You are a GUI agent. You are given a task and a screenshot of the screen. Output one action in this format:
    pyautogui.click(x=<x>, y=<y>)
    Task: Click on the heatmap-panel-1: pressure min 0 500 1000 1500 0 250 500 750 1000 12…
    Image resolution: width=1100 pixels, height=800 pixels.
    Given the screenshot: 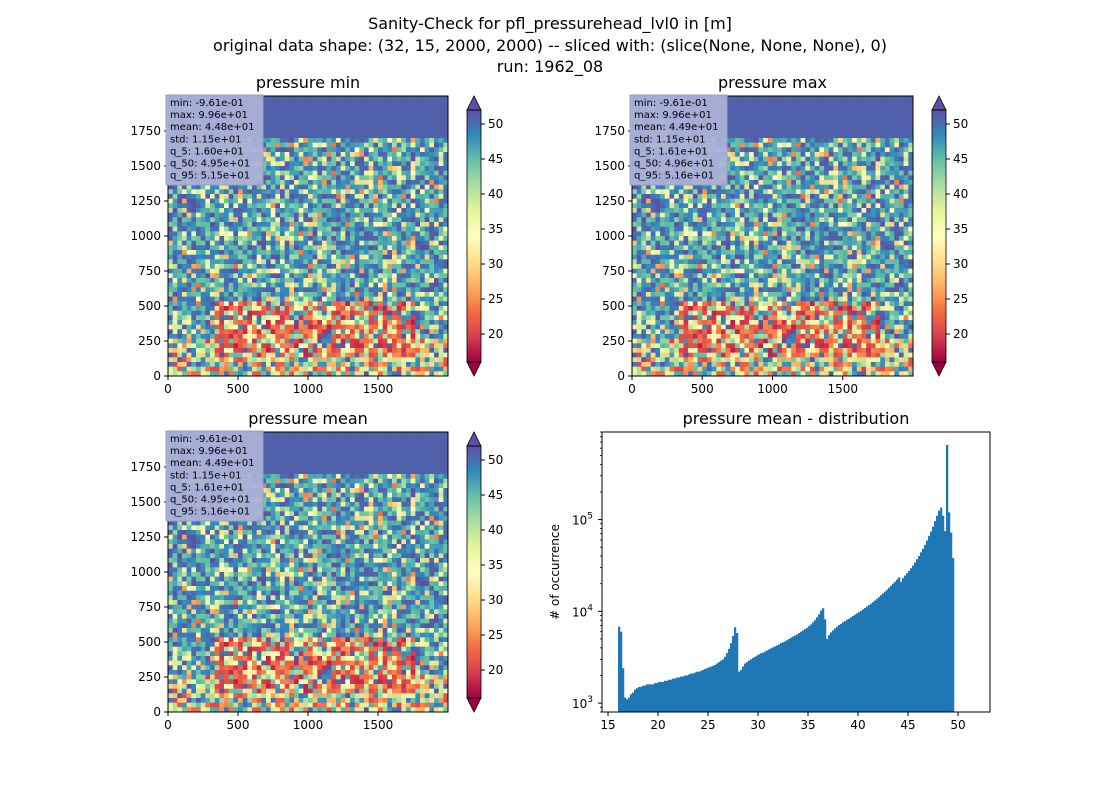 What is the action you would take?
    pyautogui.click(x=316, y=234)
    